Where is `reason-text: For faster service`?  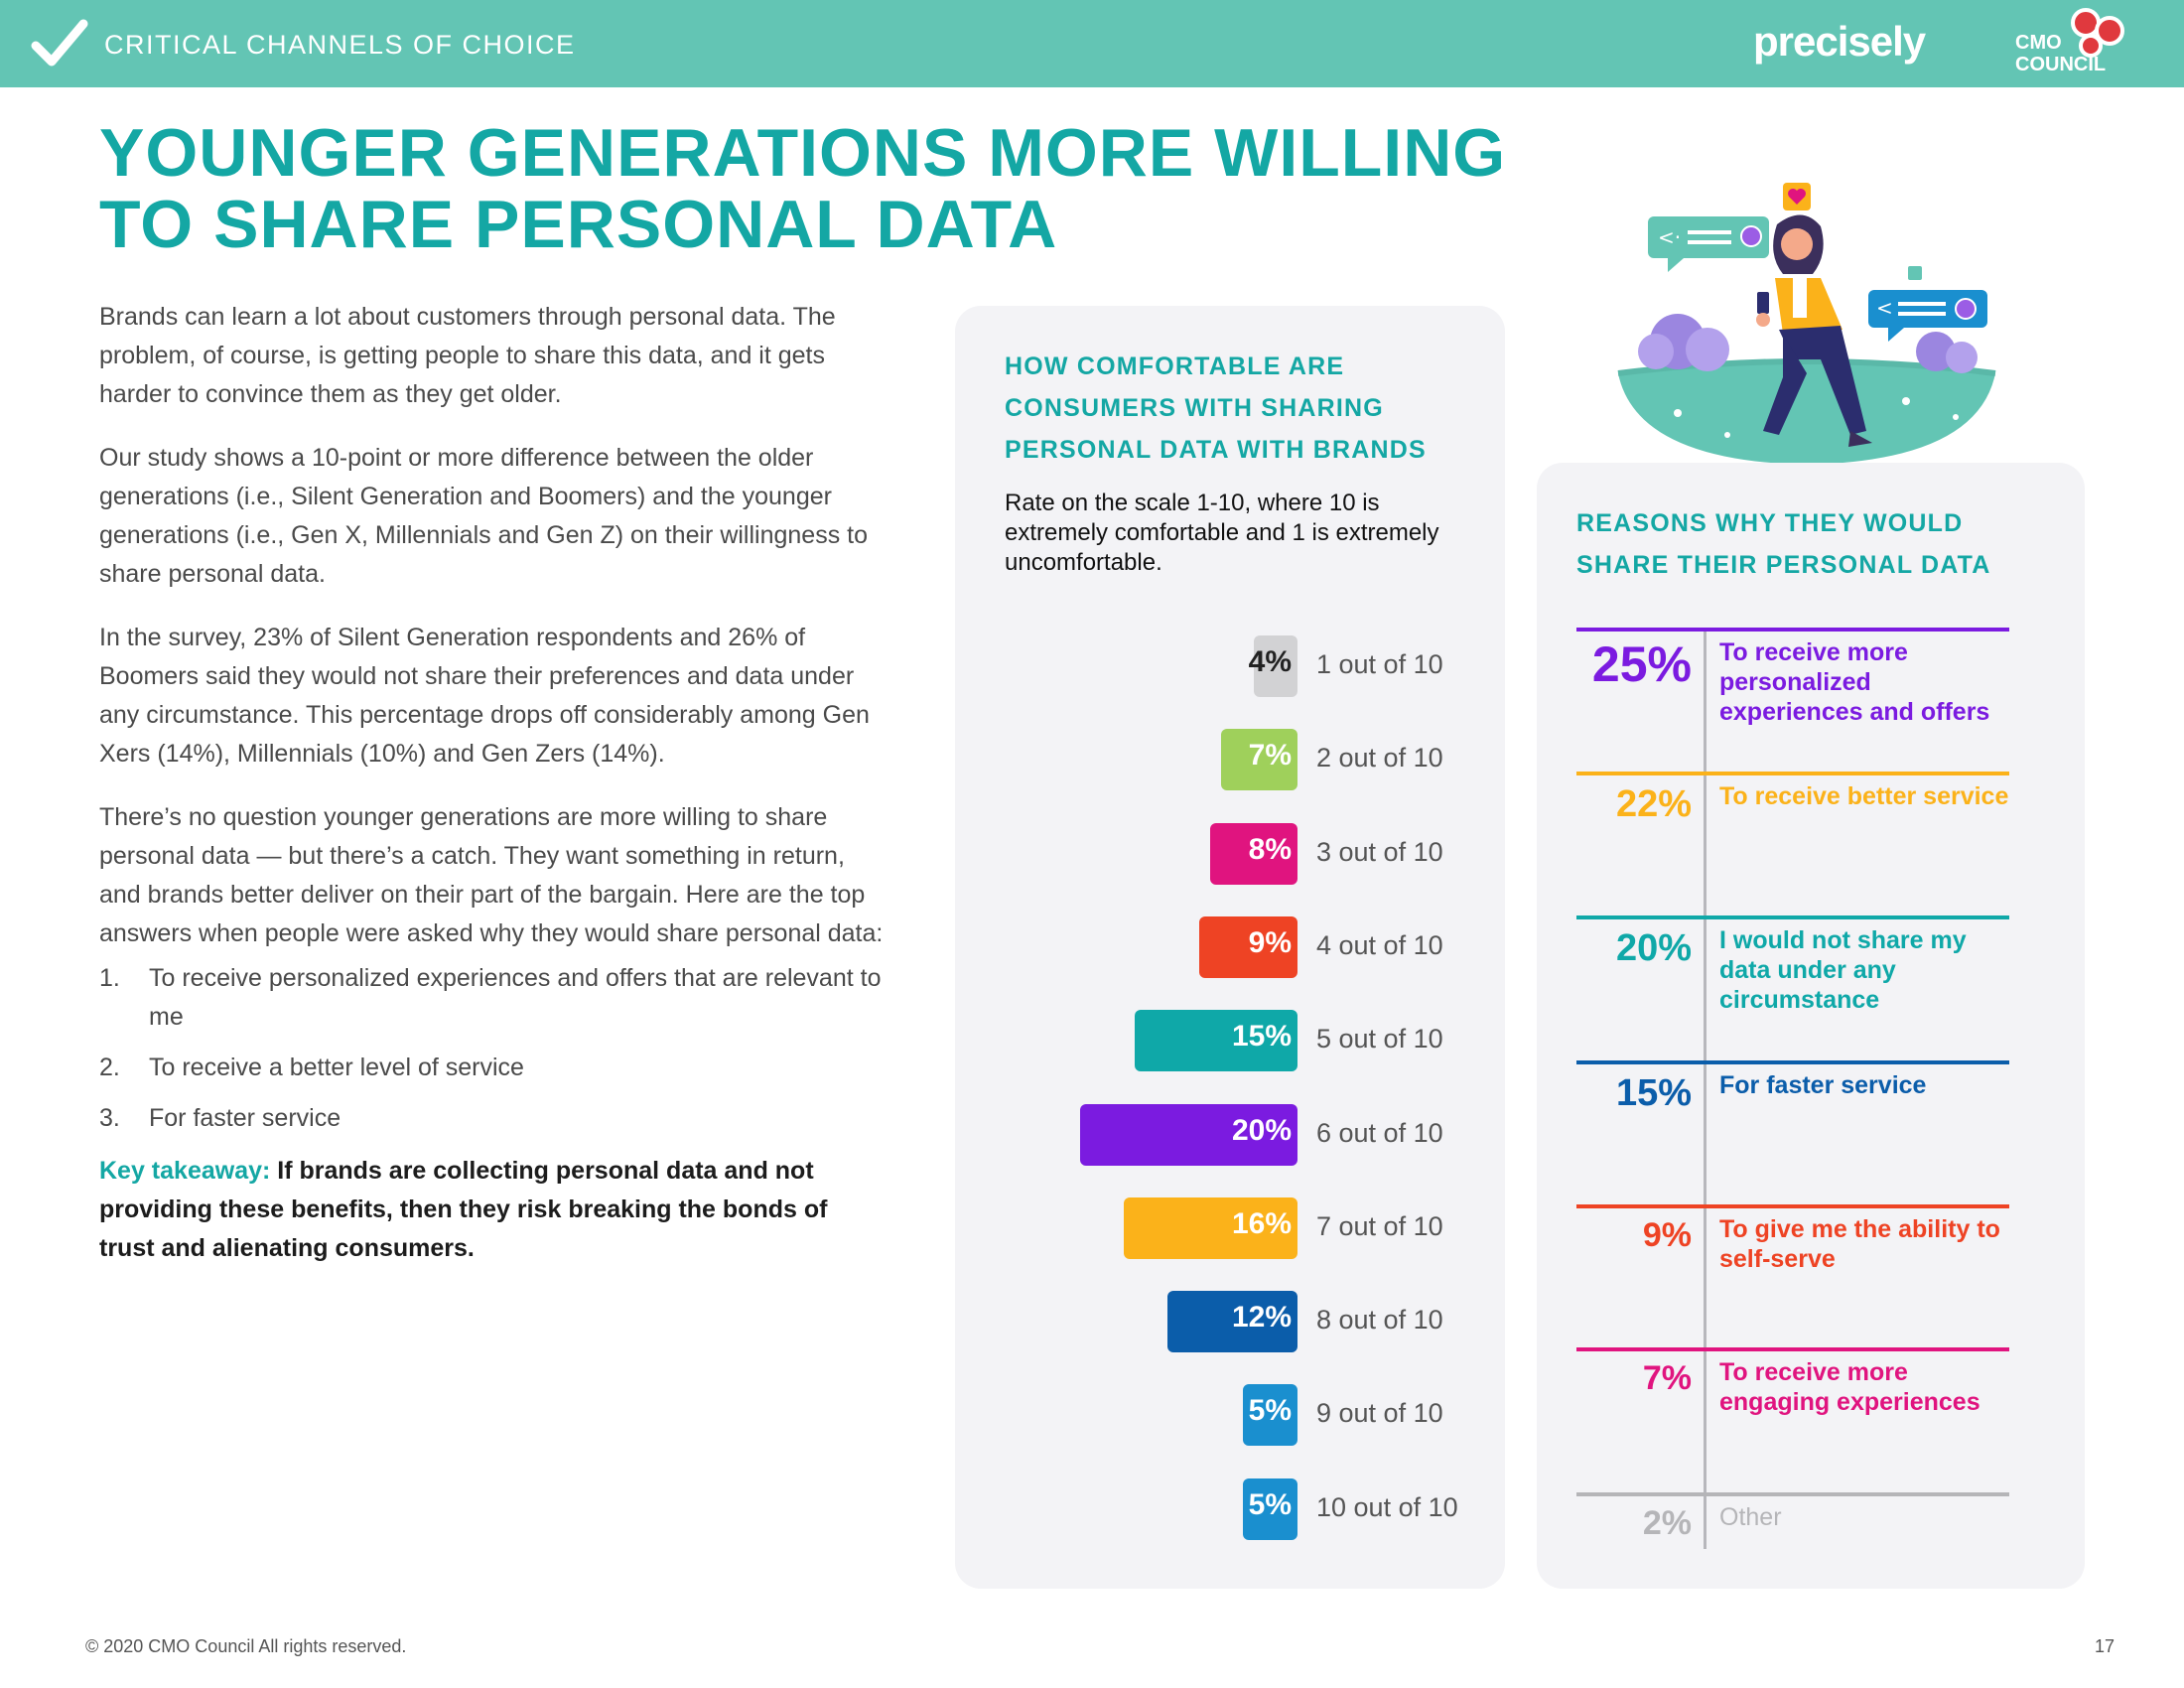
reason-text: For faster service is located at coordinates (1823, 1085).